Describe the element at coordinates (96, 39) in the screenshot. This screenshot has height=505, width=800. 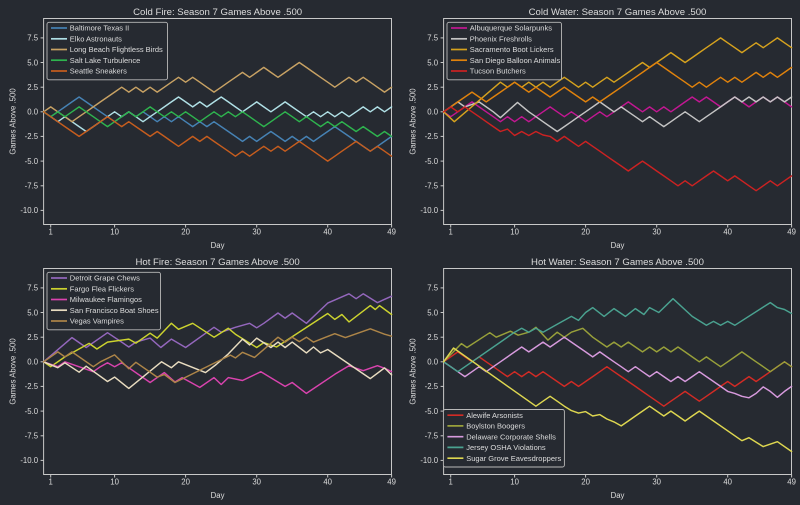
I see `svg-text: Elko Astronauts` at that location.